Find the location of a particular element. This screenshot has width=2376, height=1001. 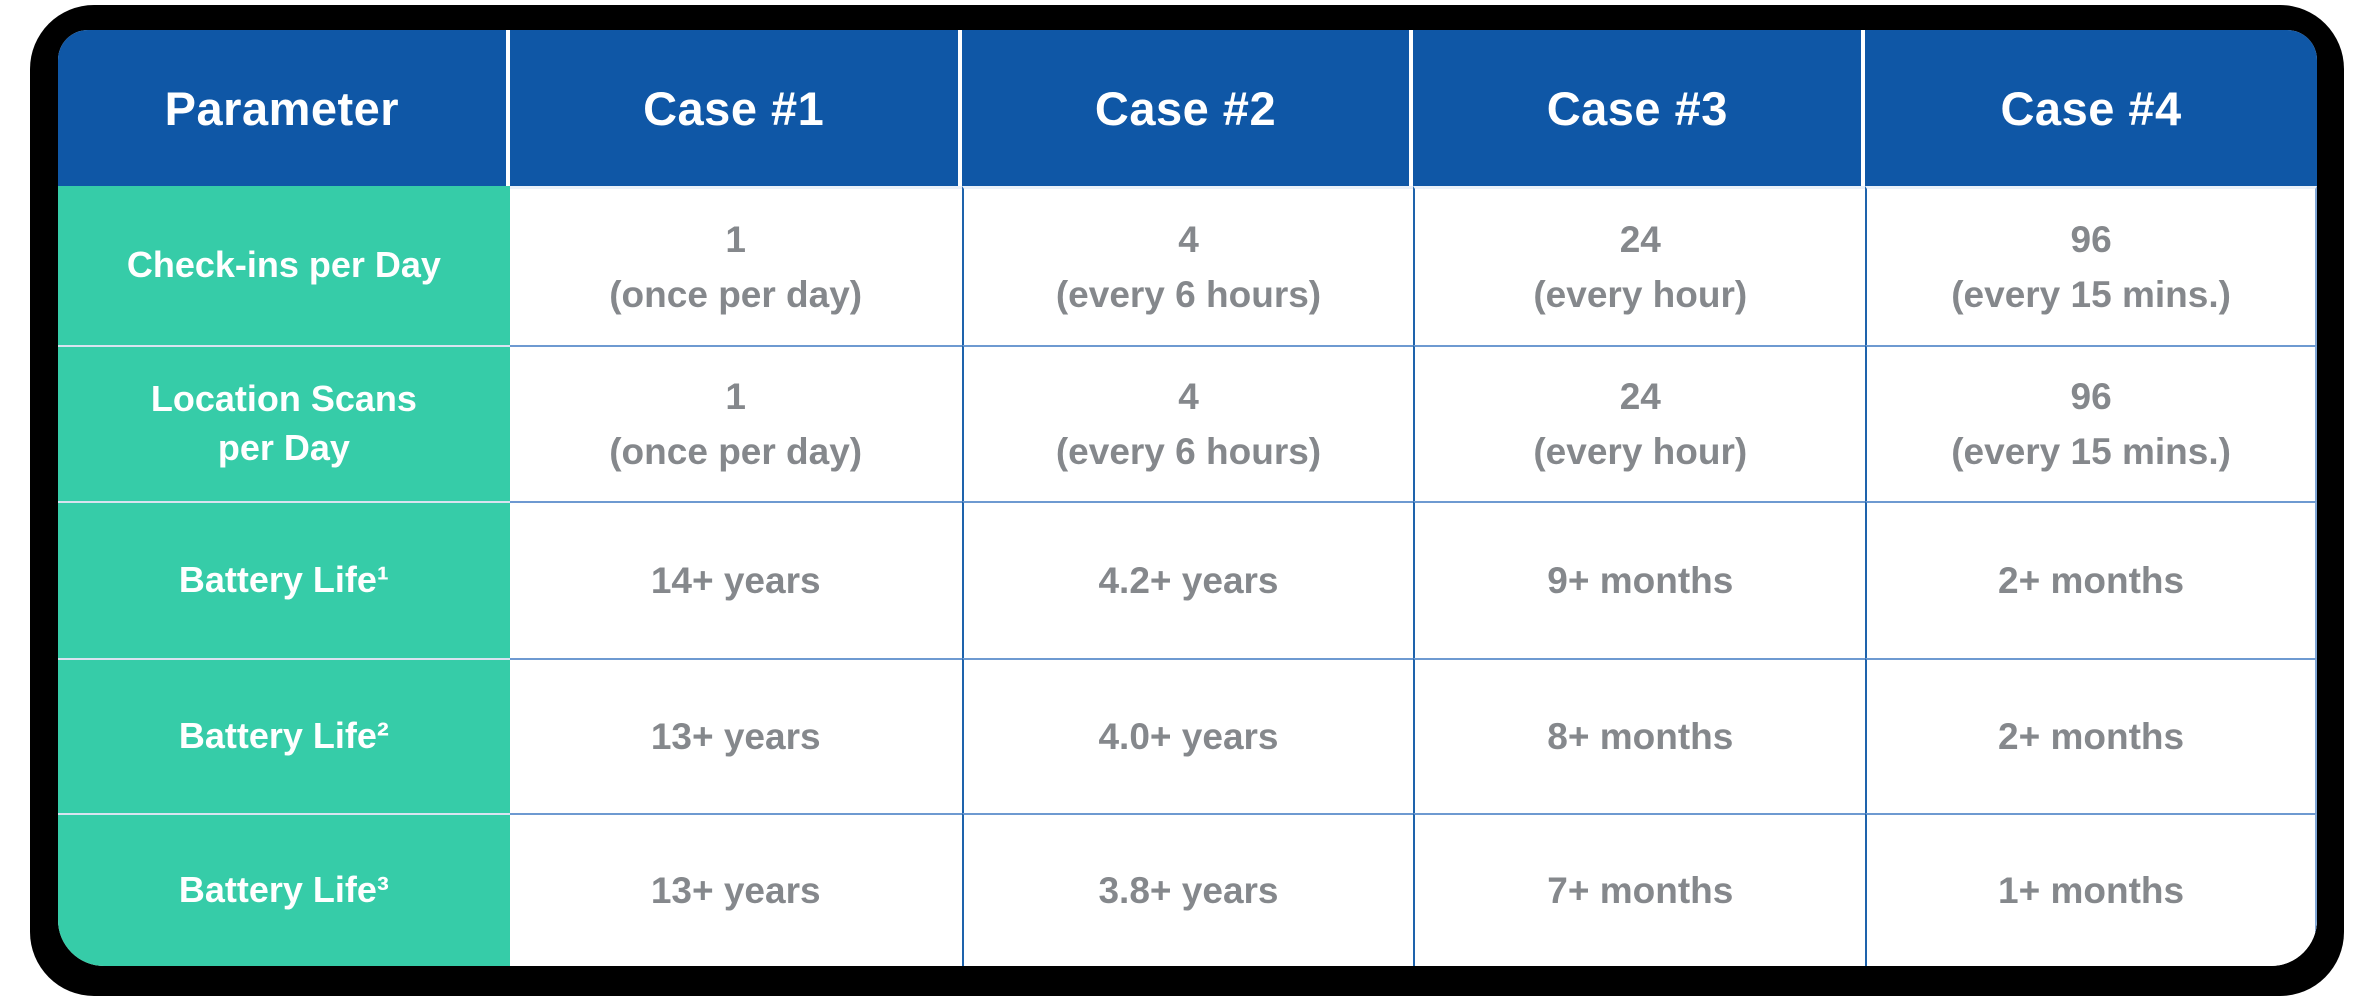

row-header-label: Battery Life¹ is located at coordinates (283, 580).